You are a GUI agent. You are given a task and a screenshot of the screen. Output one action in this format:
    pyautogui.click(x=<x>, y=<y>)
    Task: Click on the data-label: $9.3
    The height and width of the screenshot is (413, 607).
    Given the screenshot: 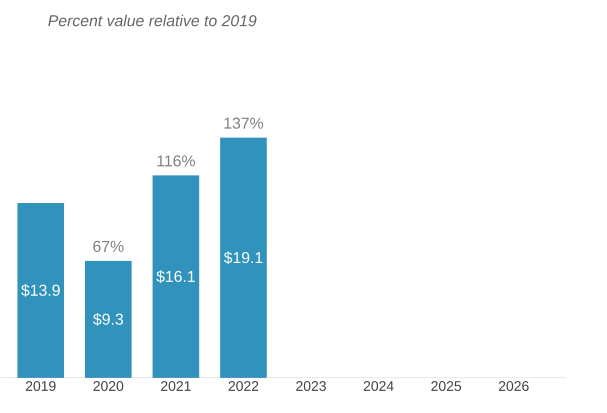 What is the action you would take?
    pyautogui.click(x=108, y=319)
    